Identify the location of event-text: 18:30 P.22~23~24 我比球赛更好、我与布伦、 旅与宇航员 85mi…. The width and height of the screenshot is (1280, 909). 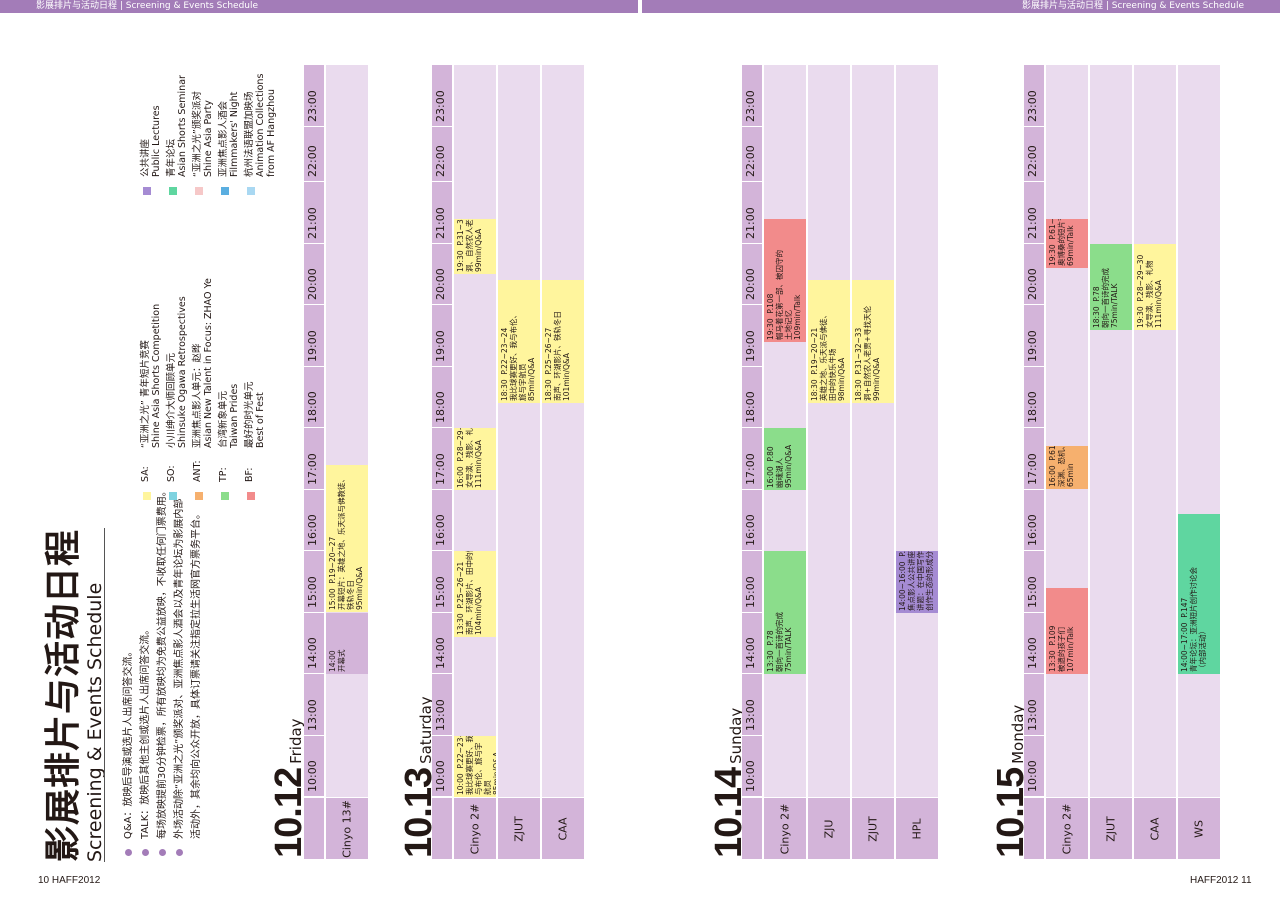
(518, 356).